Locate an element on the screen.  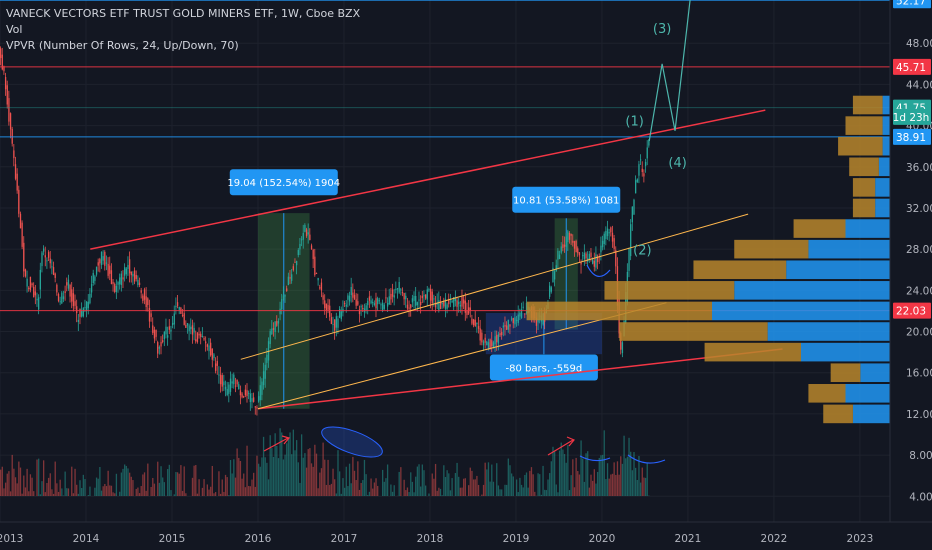
vpvr-row-down is located at coordinates (864, 167).